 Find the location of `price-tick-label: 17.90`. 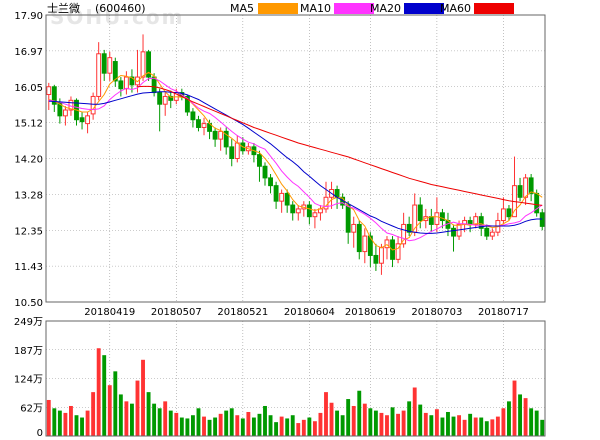

price-tick-label: 17.90 is located at coordinates (28, 16).